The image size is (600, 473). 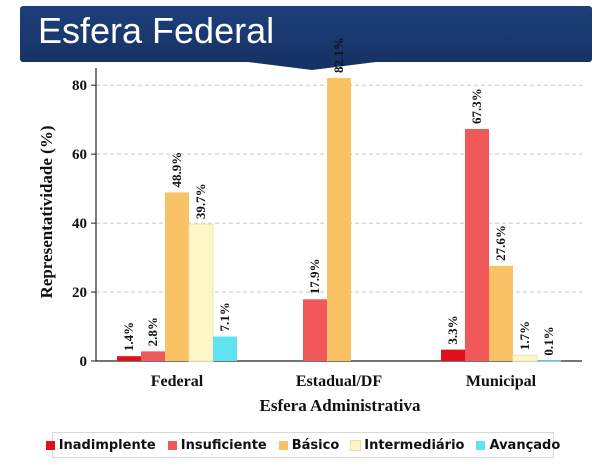 I want to click on legend-item: Avançado, so click(x=518, y=445).